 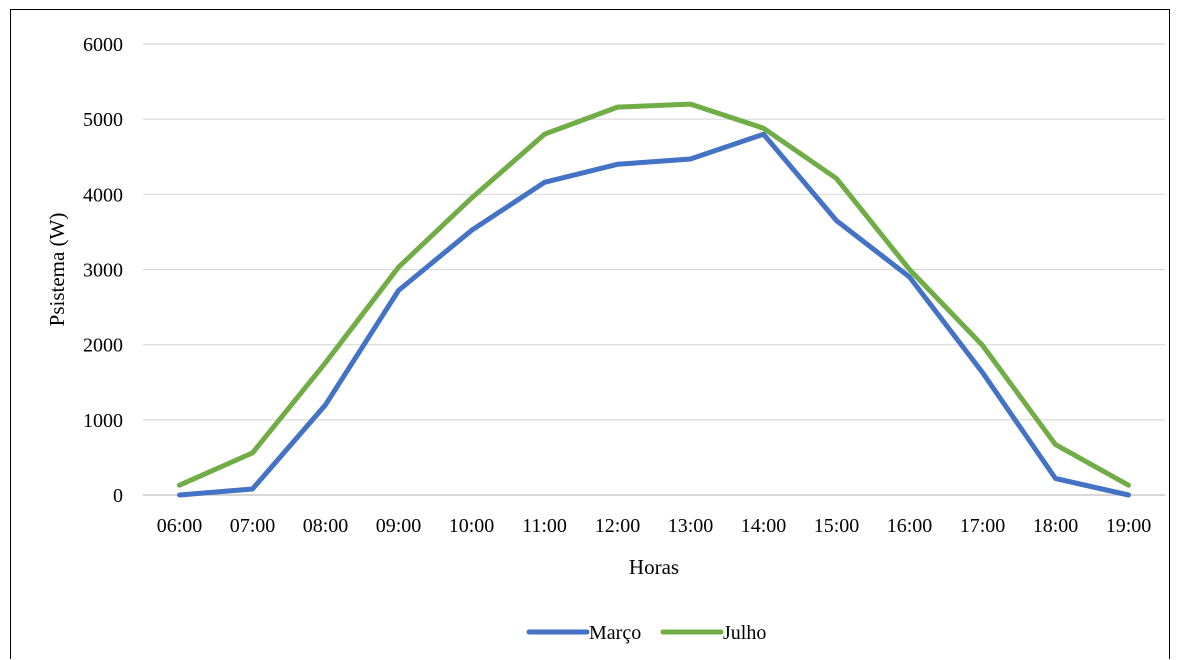 I want to click on y-tick-label: 4000, so click(x=103, y=195).